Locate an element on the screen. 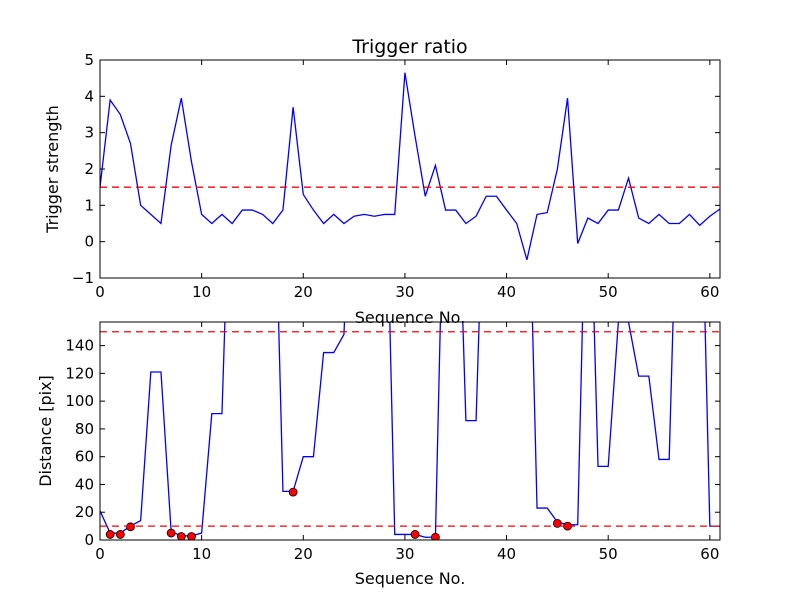 This screenshot has width=800, height=600. x-axis-label-2: Sequence No. is located at coordinates (410, 578).